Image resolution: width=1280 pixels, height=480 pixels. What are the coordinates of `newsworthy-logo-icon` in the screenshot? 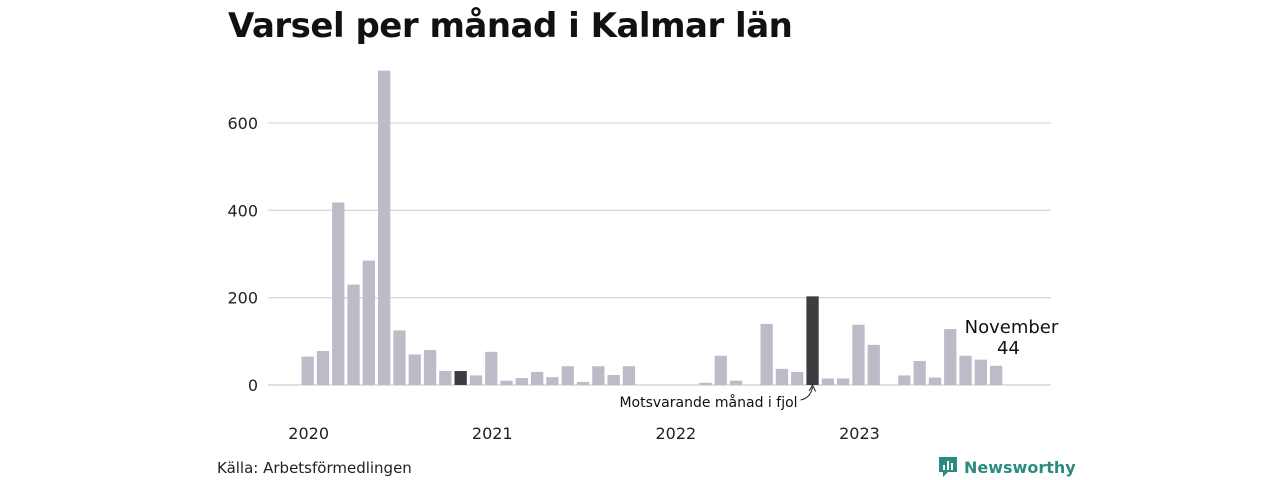 It's located at (948, 467).